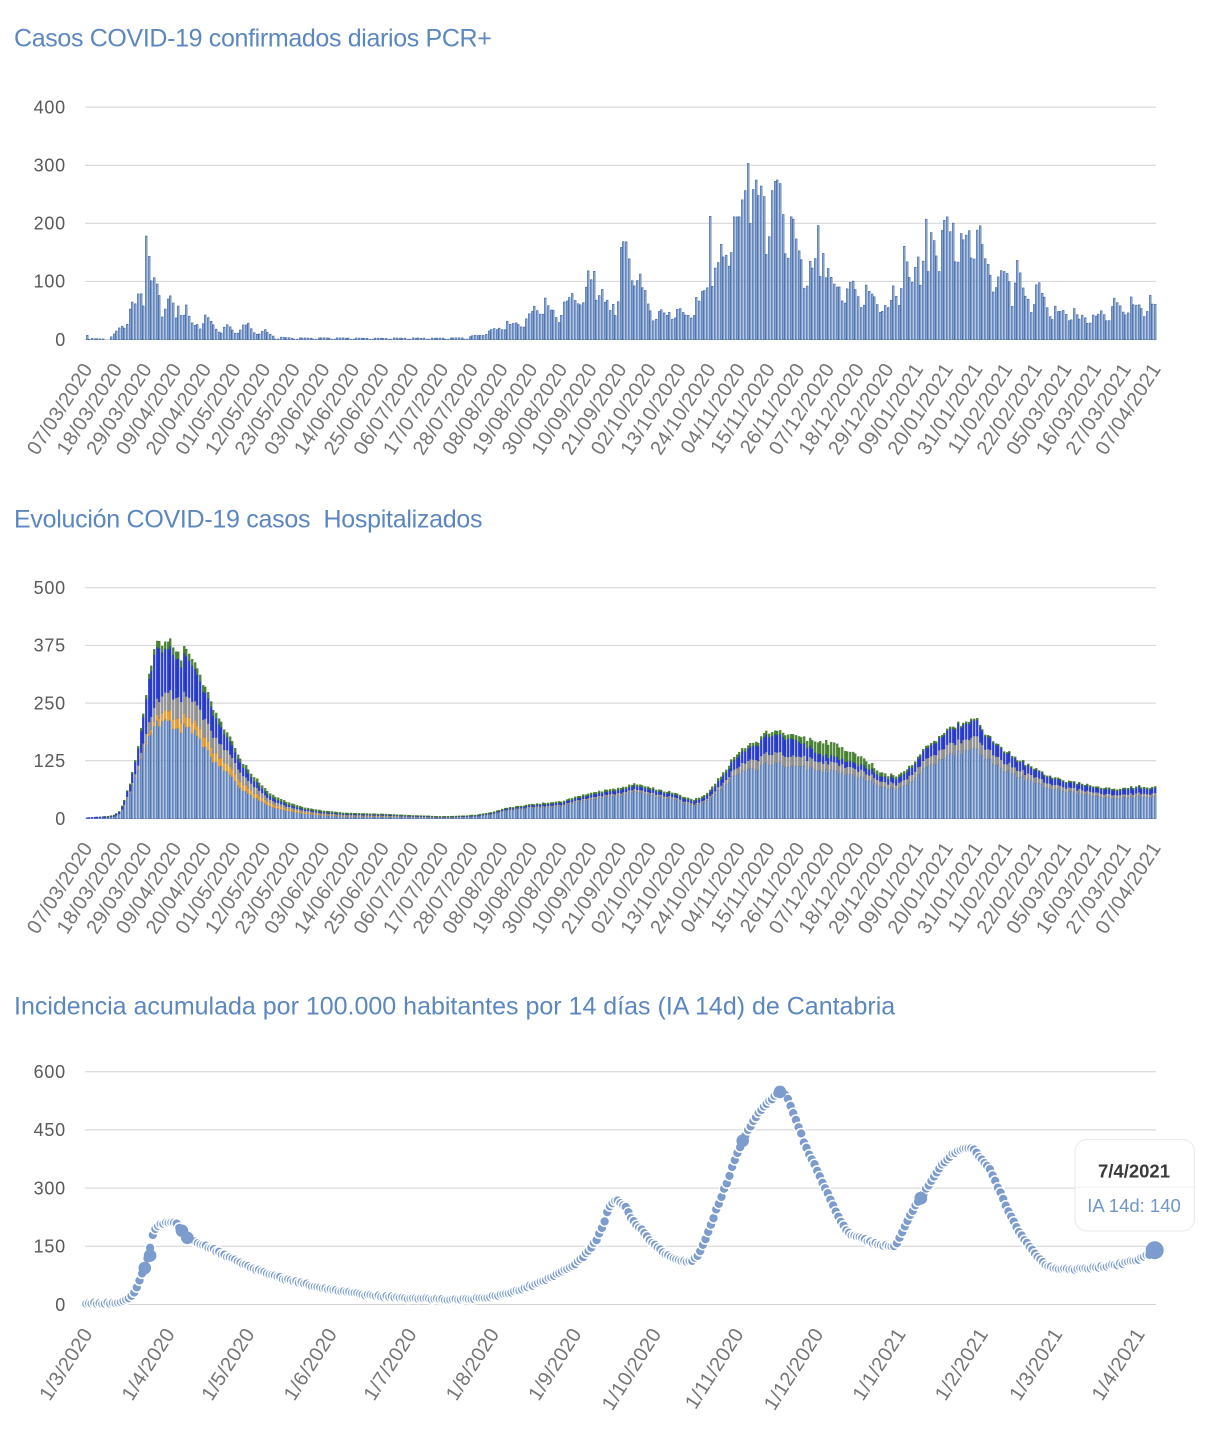  Describe the element at coordinates (50, 703) in the screenshot. I see `svg-text: 250` at that location.